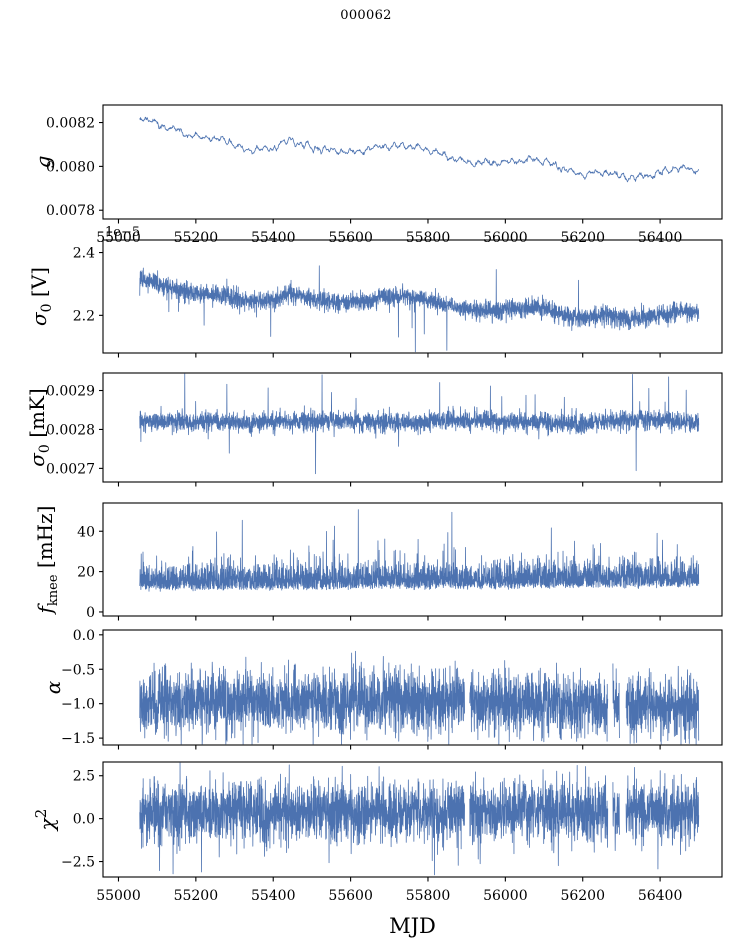  I want to click on panel-1: 2.2 2.4 1e−5 σ0 [V], so click(375, 291).